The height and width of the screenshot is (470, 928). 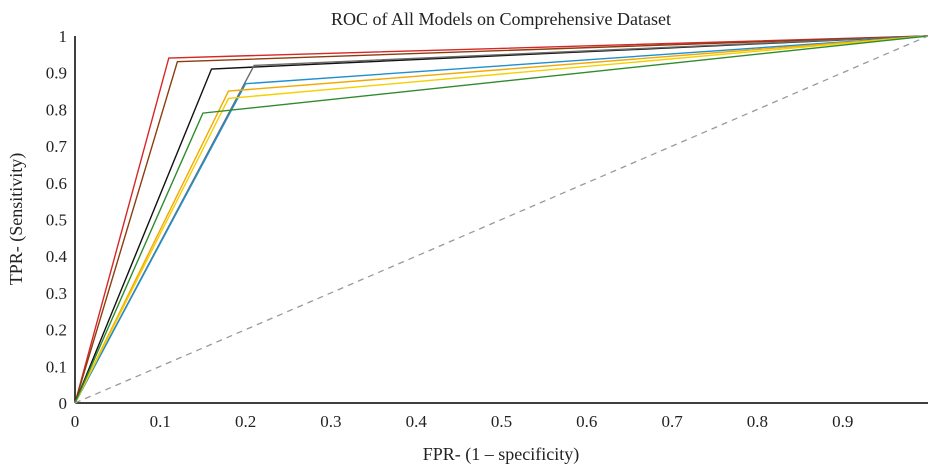 What do you see at coordinates (57, 256) in the screenshot?
I see `y-tick-label: 0.4` at bounding box center [57, 256].